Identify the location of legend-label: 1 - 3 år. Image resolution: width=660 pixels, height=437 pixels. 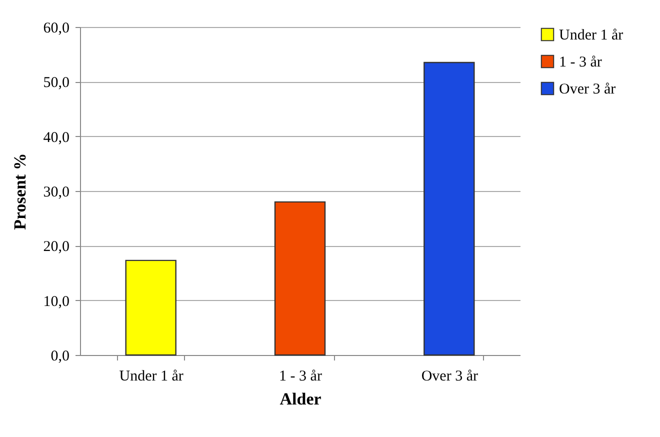
(580, 62).